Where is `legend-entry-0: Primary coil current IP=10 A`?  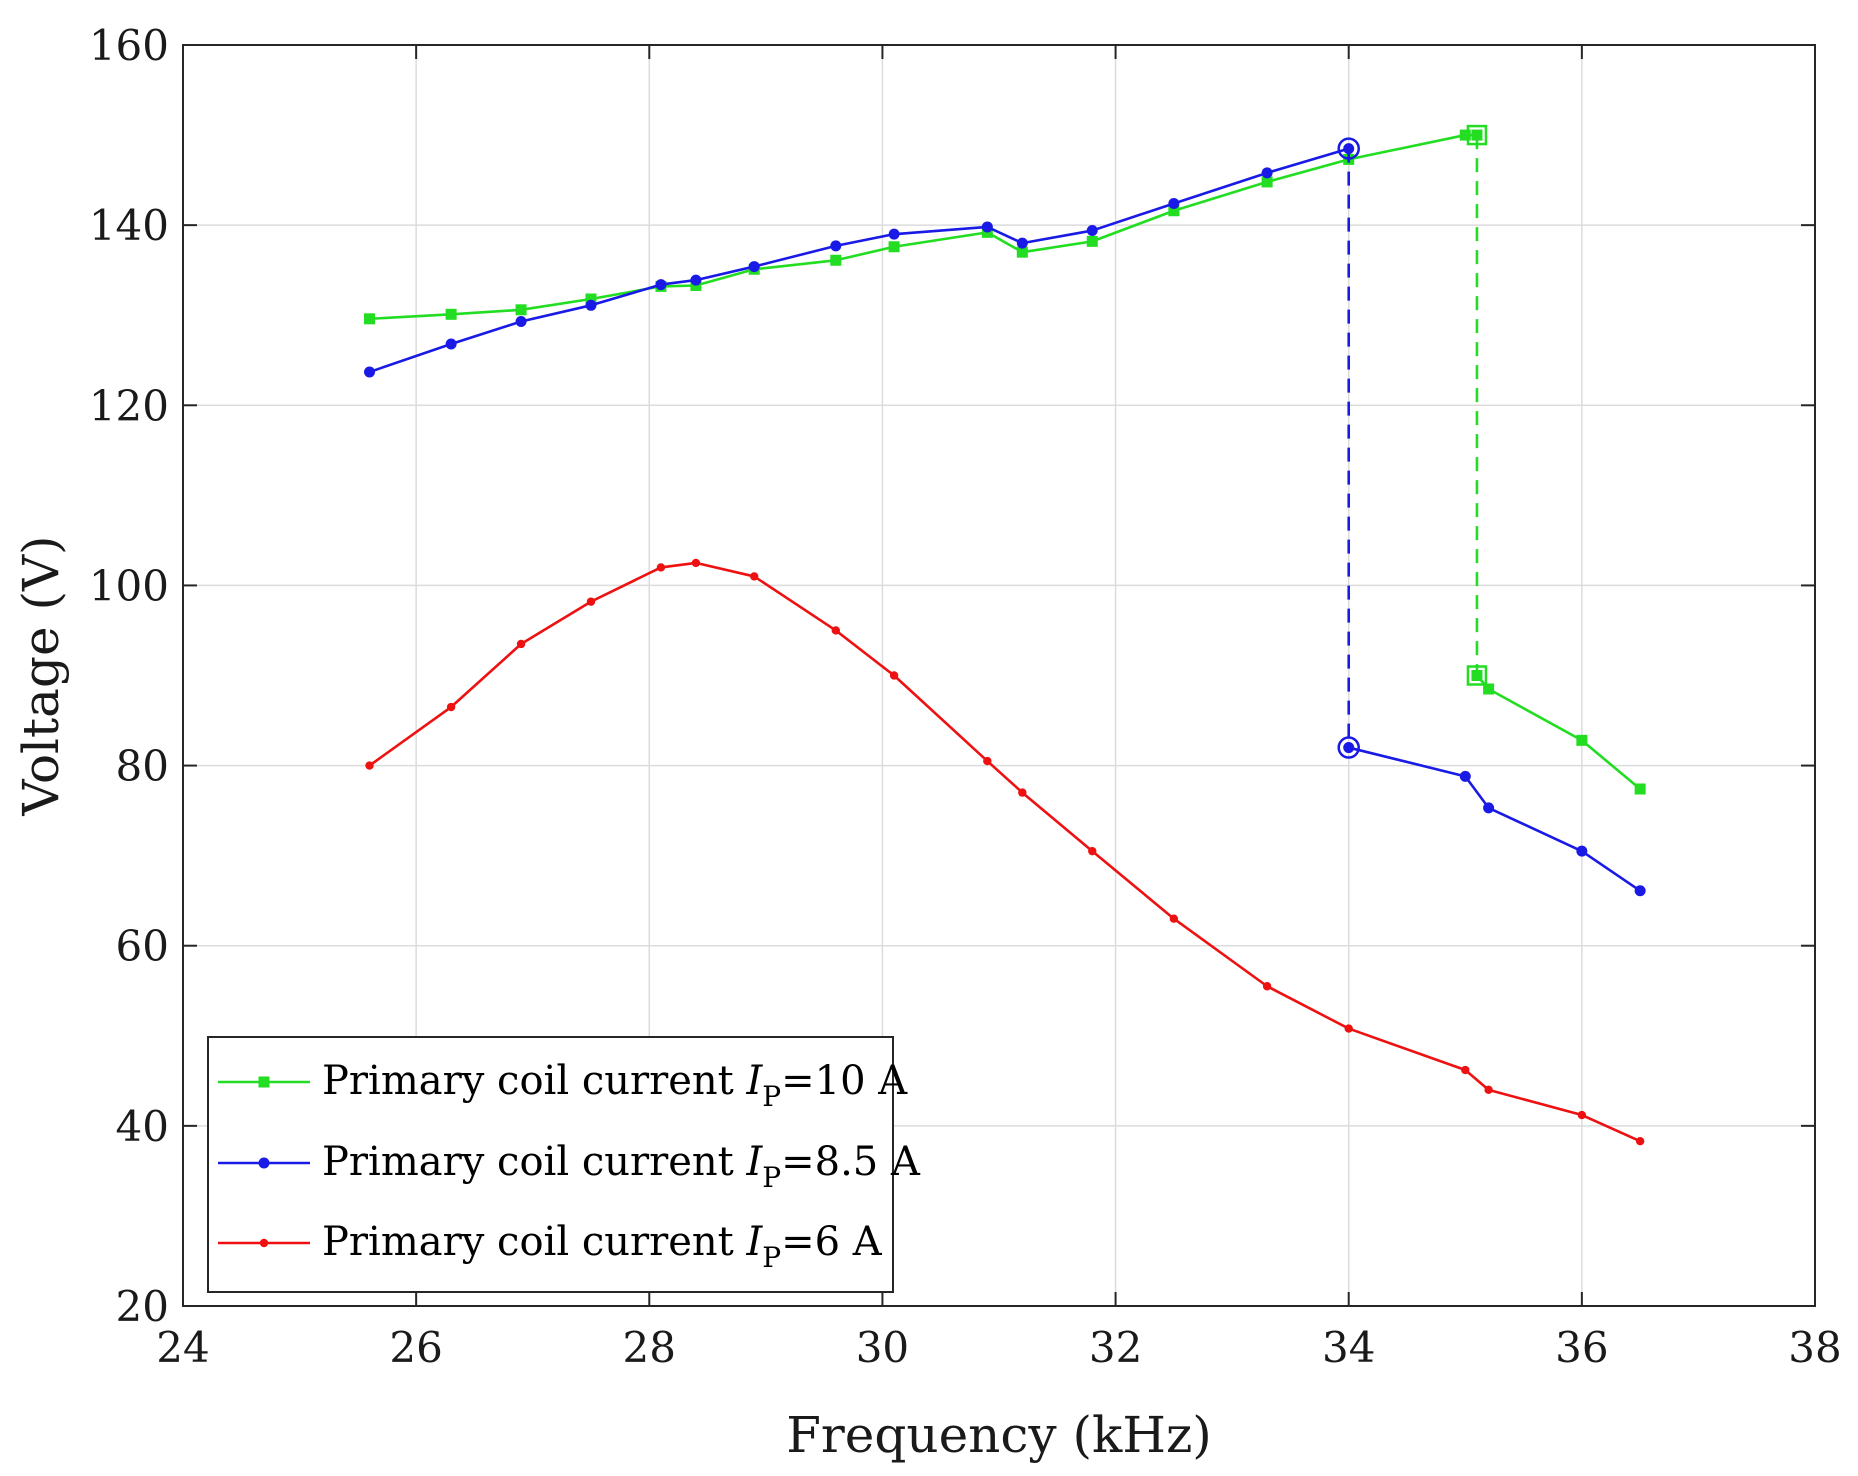 legend-entry-0: Primary coil current IP=10 A is located at coordinates (563, 1085).